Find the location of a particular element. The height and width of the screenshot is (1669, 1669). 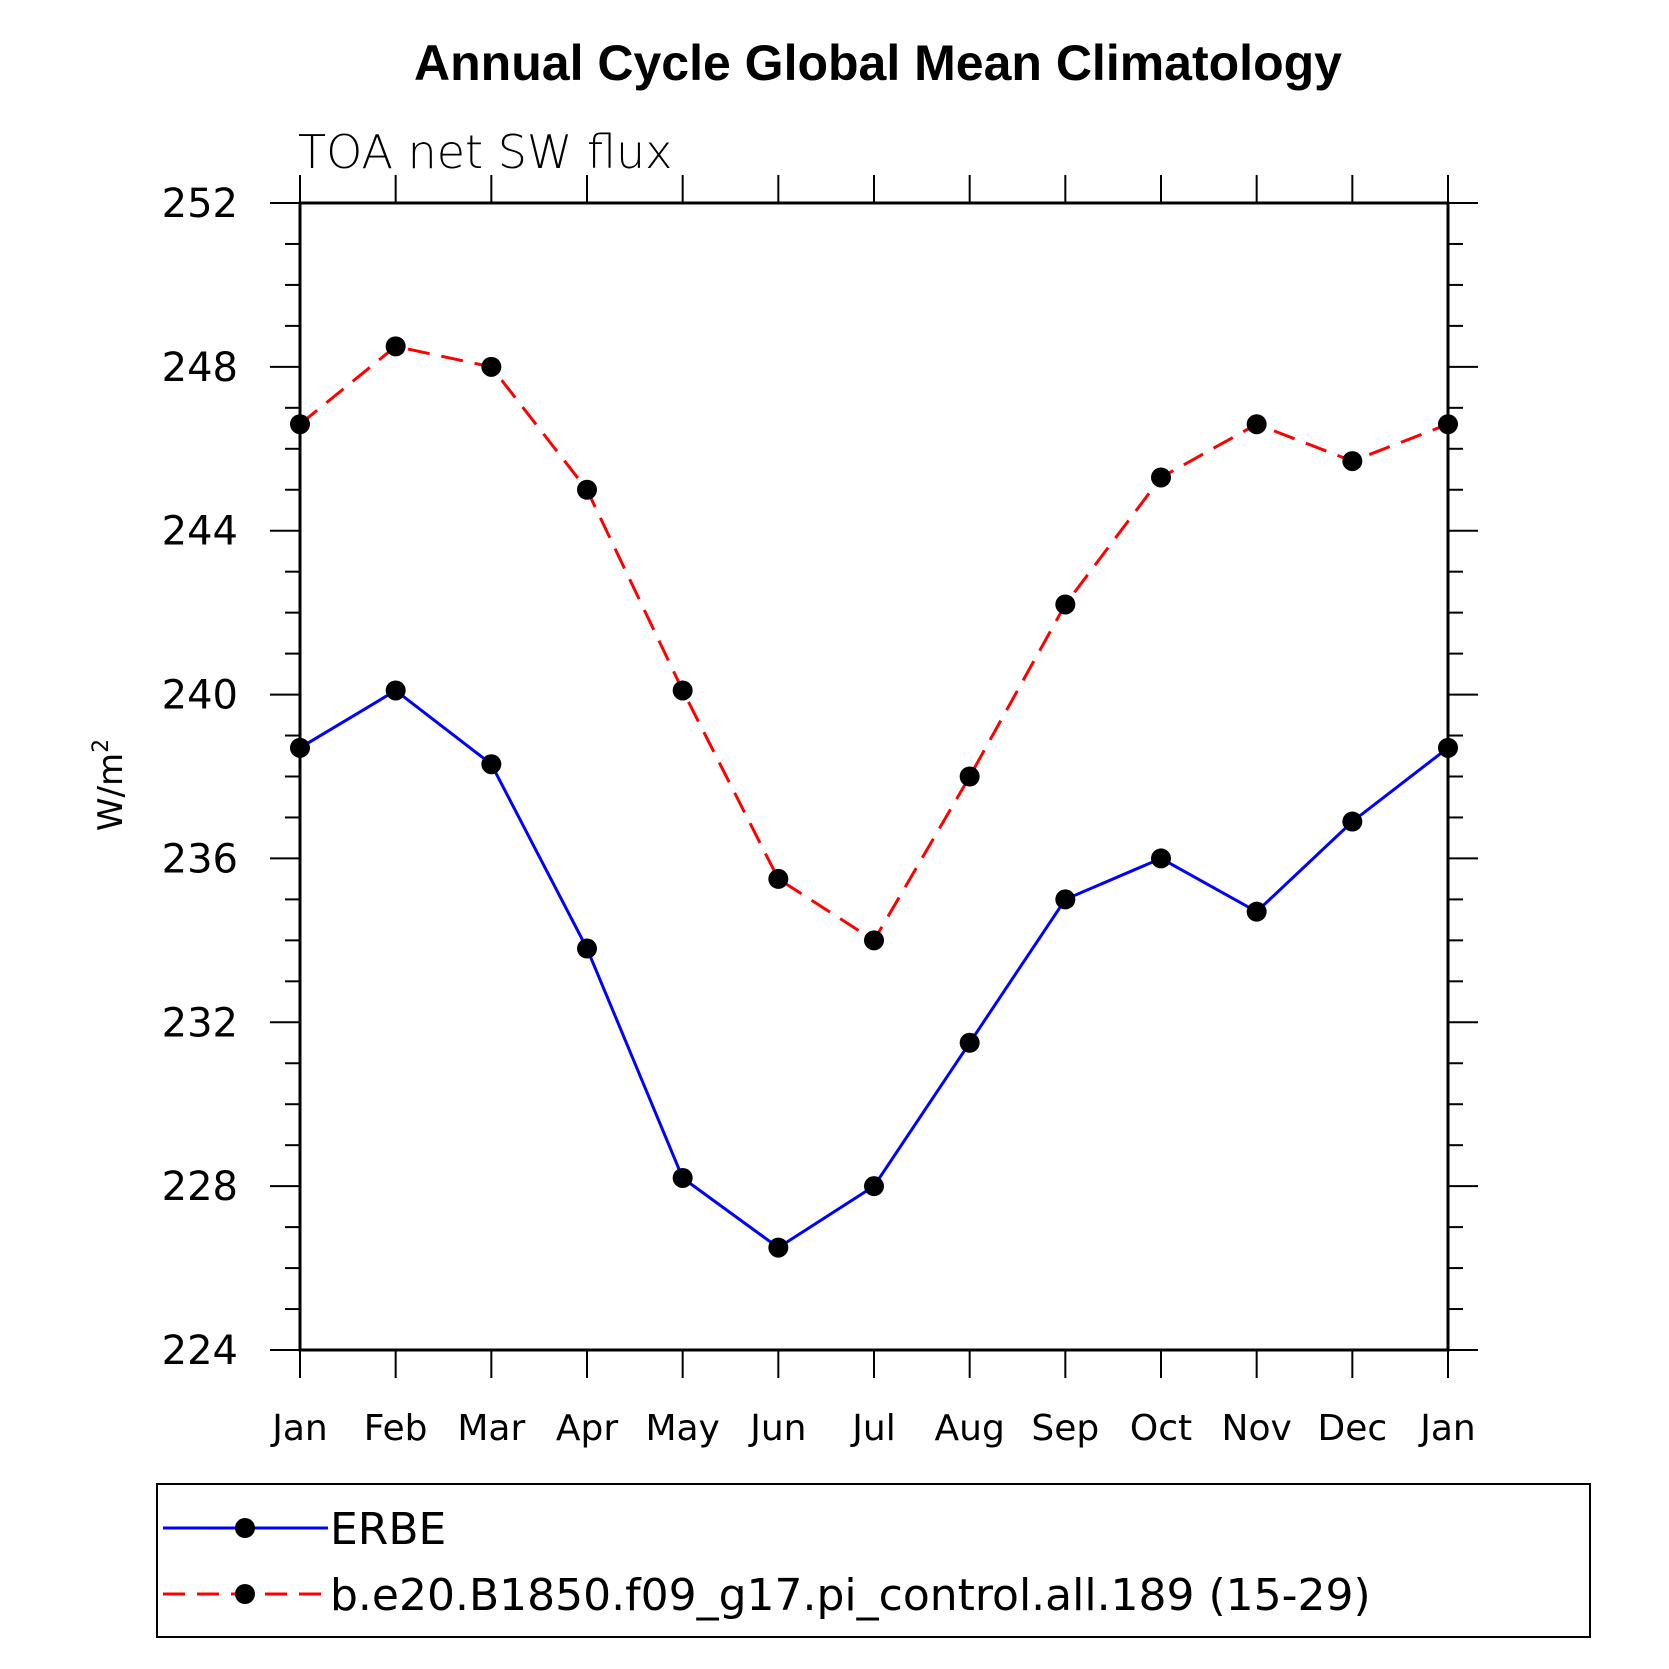

legend-marker-model is located at coordinates (245, 1594).